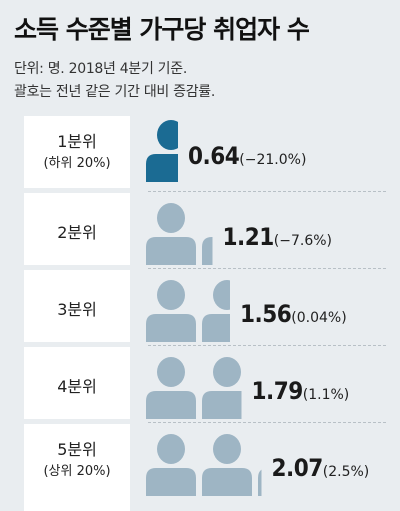 This screenshot has height=511, width=400. I want to click on category-label-box: 2분위, so click(77, 229).